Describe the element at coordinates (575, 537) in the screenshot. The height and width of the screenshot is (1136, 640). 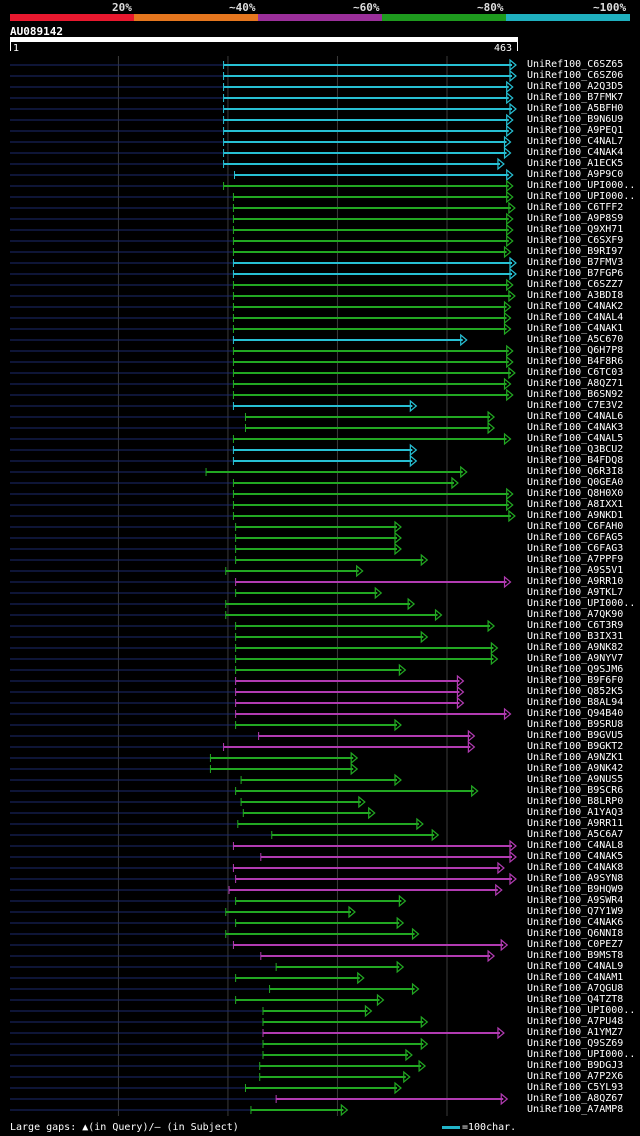
I see `hit-label: UniRef100_C6FAG5` at that location.